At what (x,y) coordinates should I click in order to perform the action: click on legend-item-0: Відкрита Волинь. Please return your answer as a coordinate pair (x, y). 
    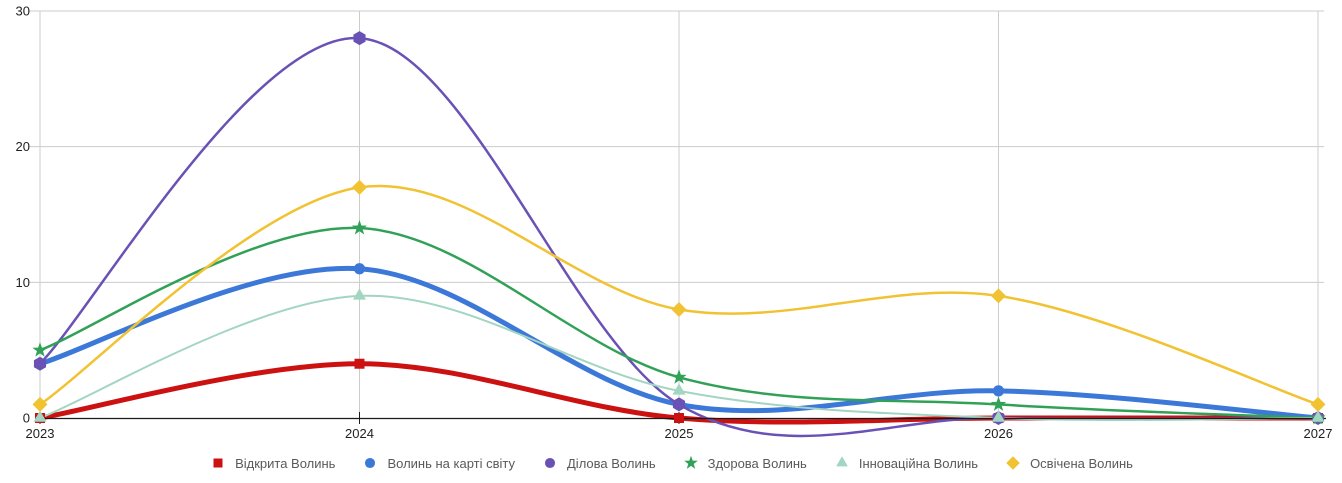
    Looking at the image, I should click on (272, 463).